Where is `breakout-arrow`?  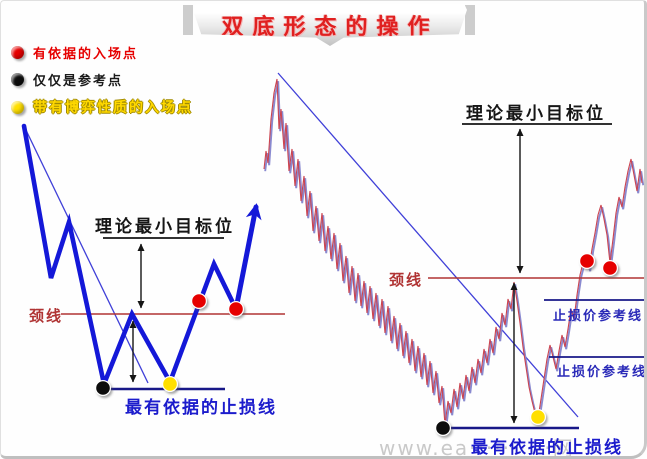 breakout-arrow is located at coordinates (247, 257).